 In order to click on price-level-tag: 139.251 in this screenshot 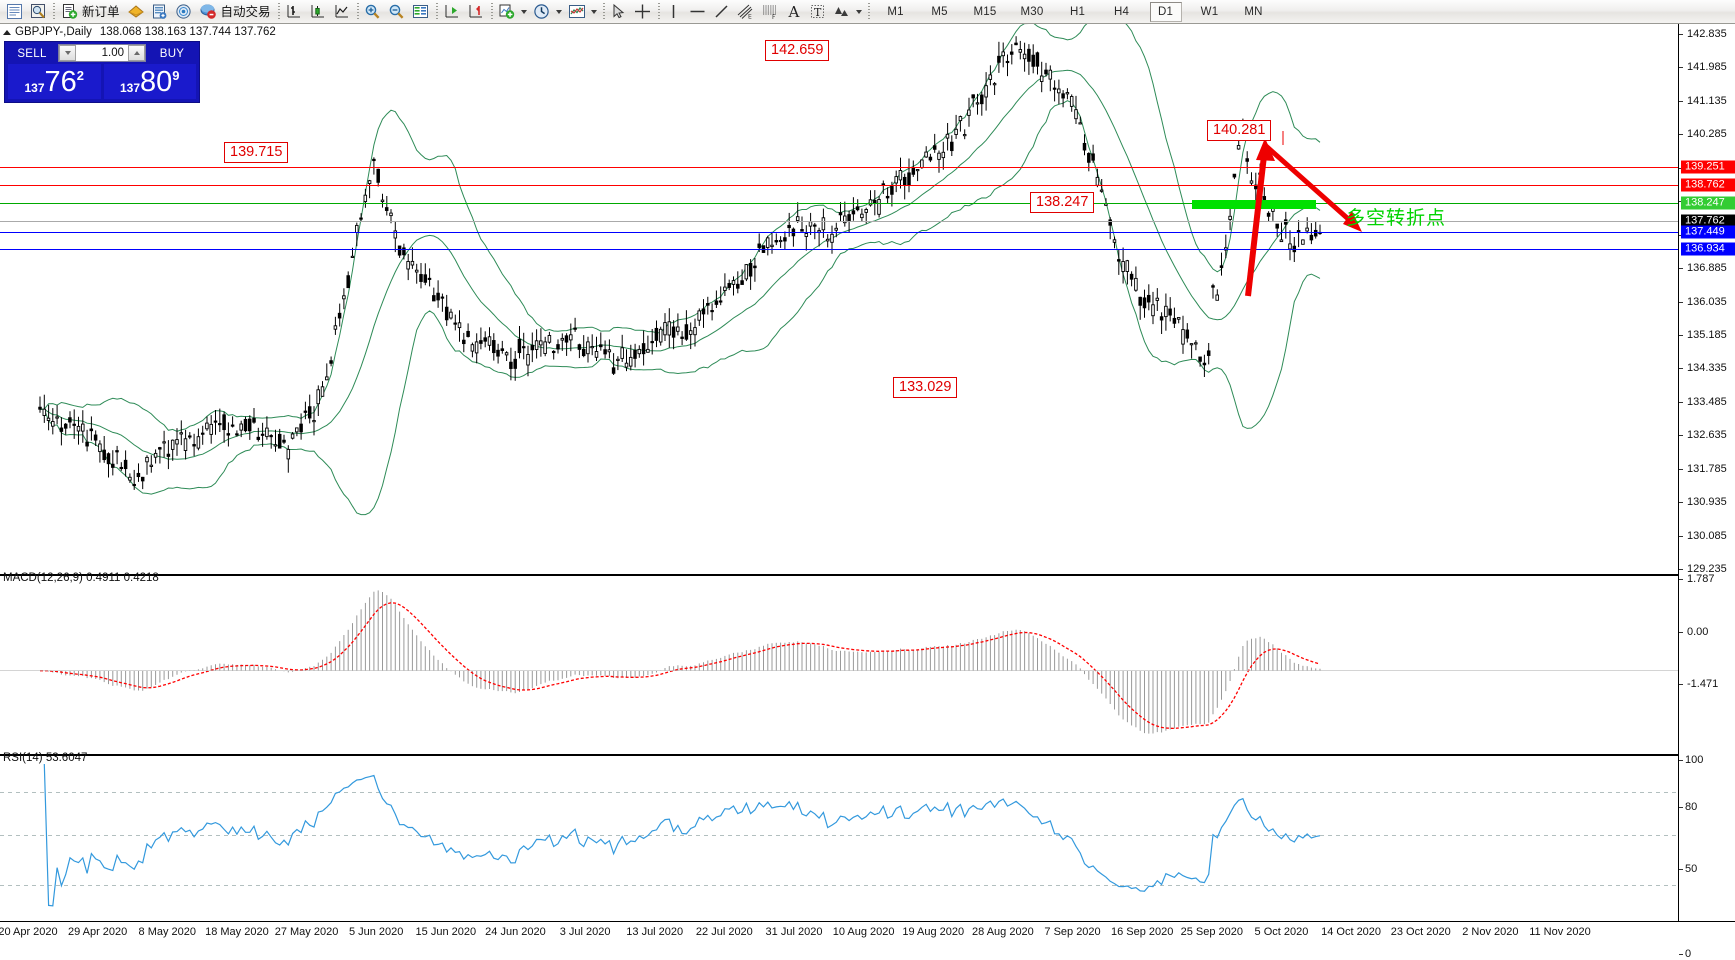, I will do `click(1708, 167)`.